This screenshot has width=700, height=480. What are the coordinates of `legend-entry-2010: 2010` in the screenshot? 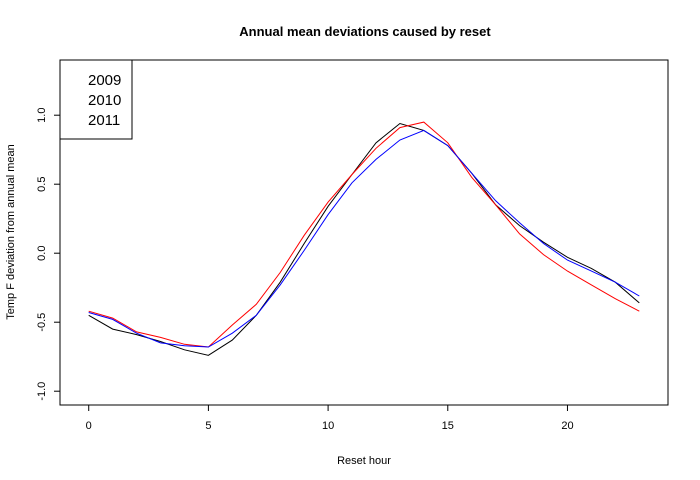 It's located at (104, 100).